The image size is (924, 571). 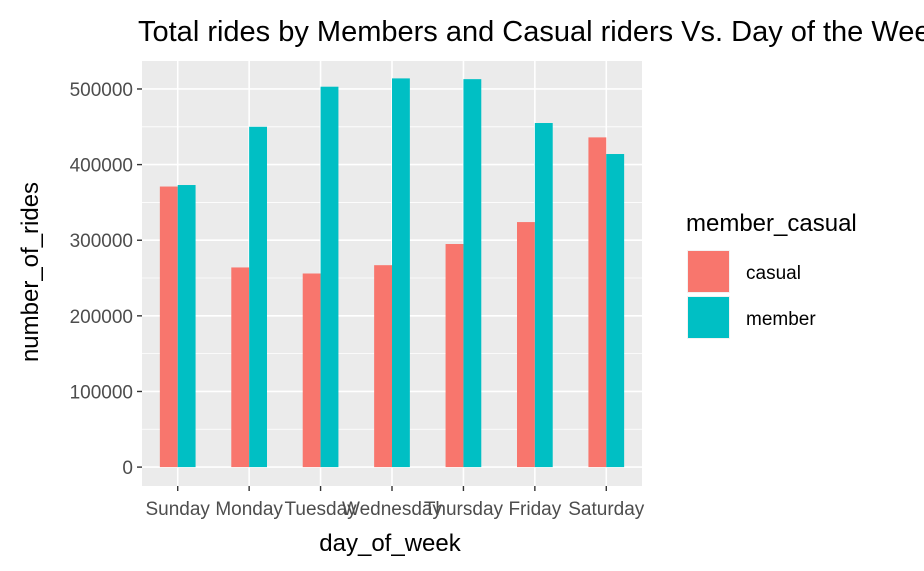 What do you see at coordinates (472, 273) in the screenshot?
I see `bar-member-thursday` at bounding box center [472, 273].